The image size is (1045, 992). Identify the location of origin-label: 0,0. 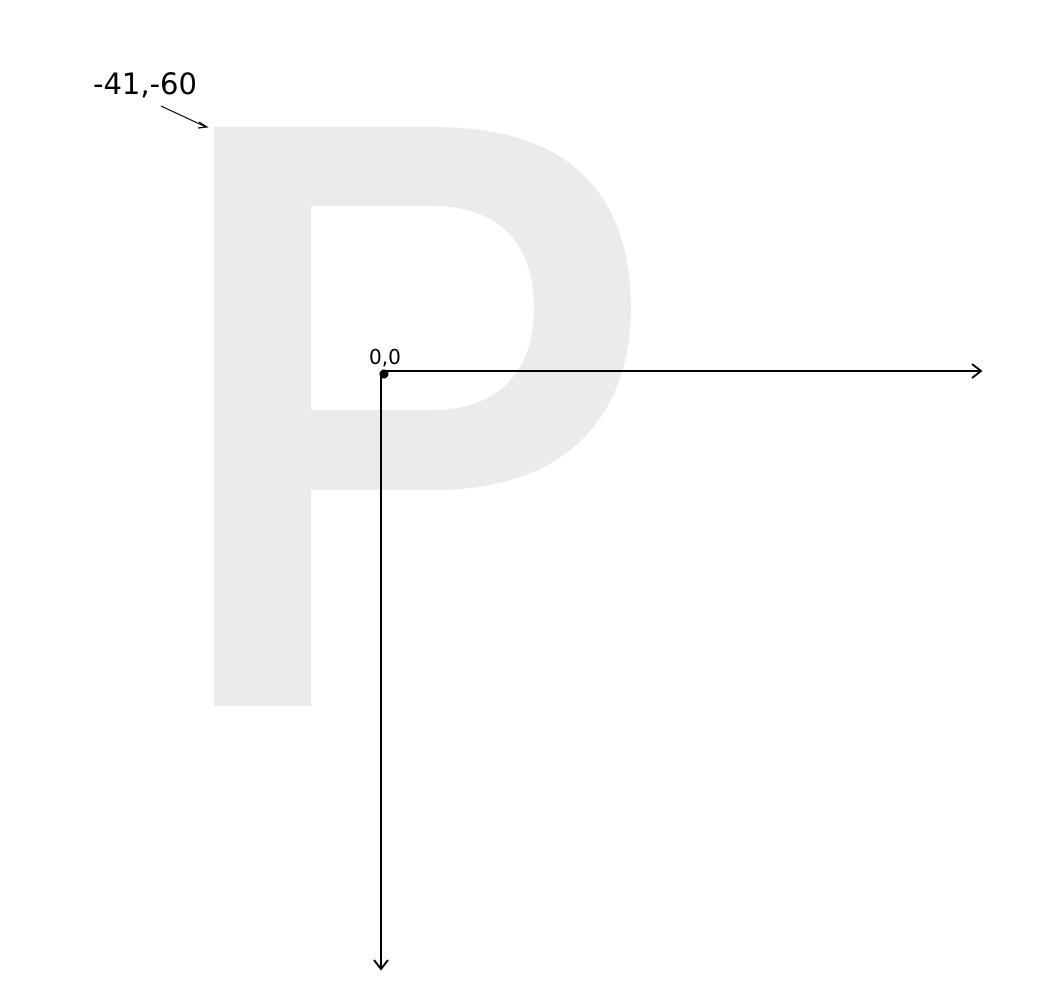
(385, 357).